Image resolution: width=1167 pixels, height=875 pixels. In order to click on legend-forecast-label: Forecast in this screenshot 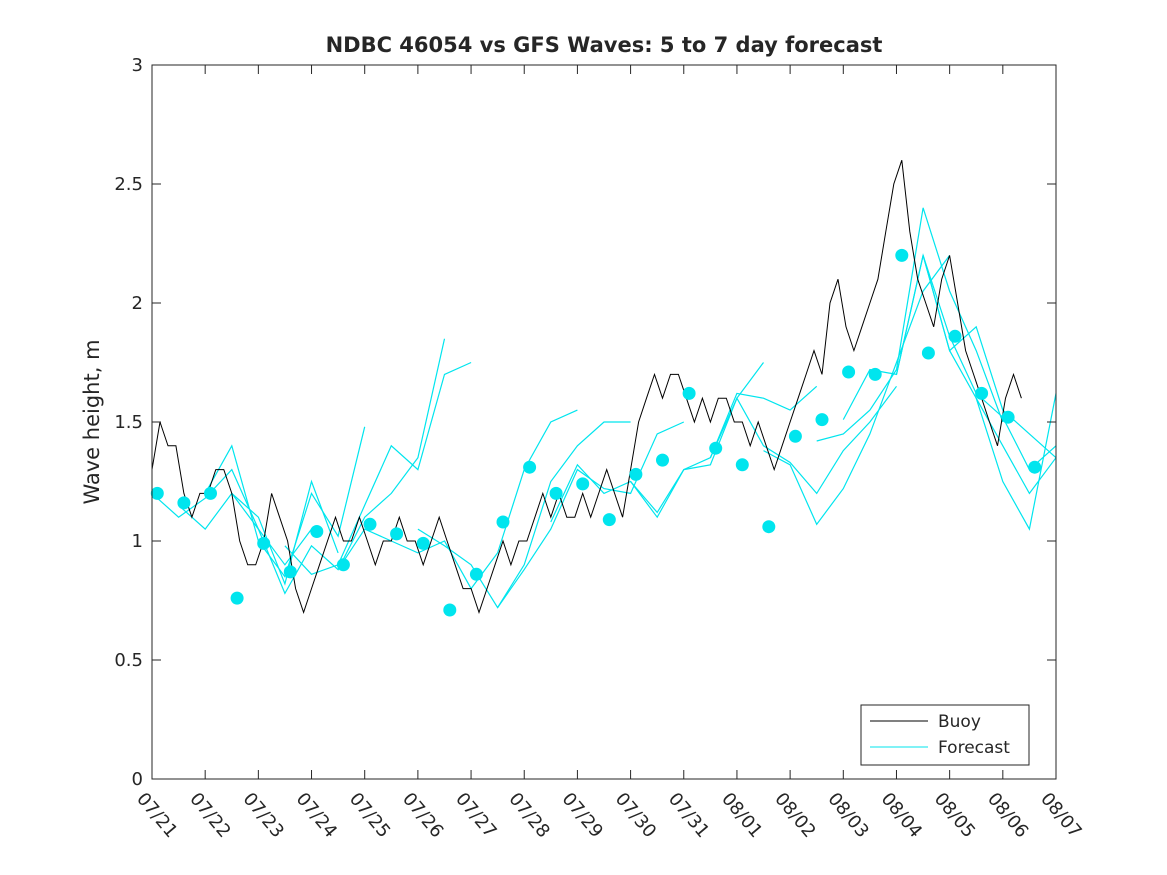, I will do `click(974, 748)`.